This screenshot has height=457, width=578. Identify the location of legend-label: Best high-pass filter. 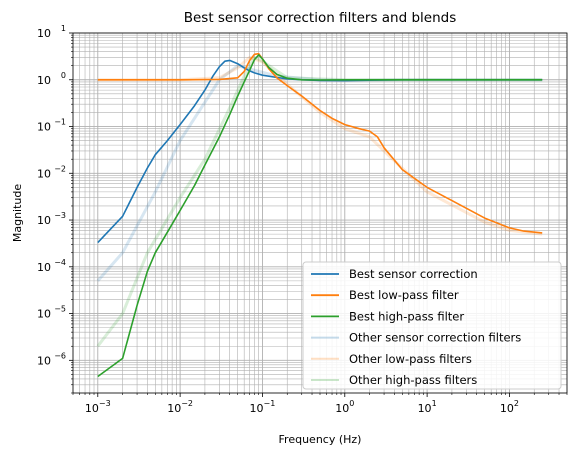
(406, 316).